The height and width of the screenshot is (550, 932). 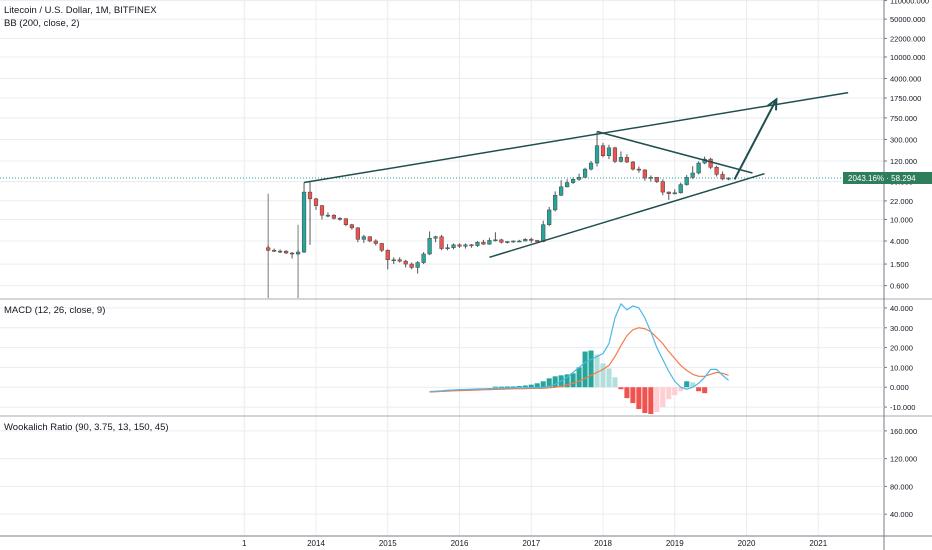 I want to click on projection-arrow, so click(x=755, y=139).